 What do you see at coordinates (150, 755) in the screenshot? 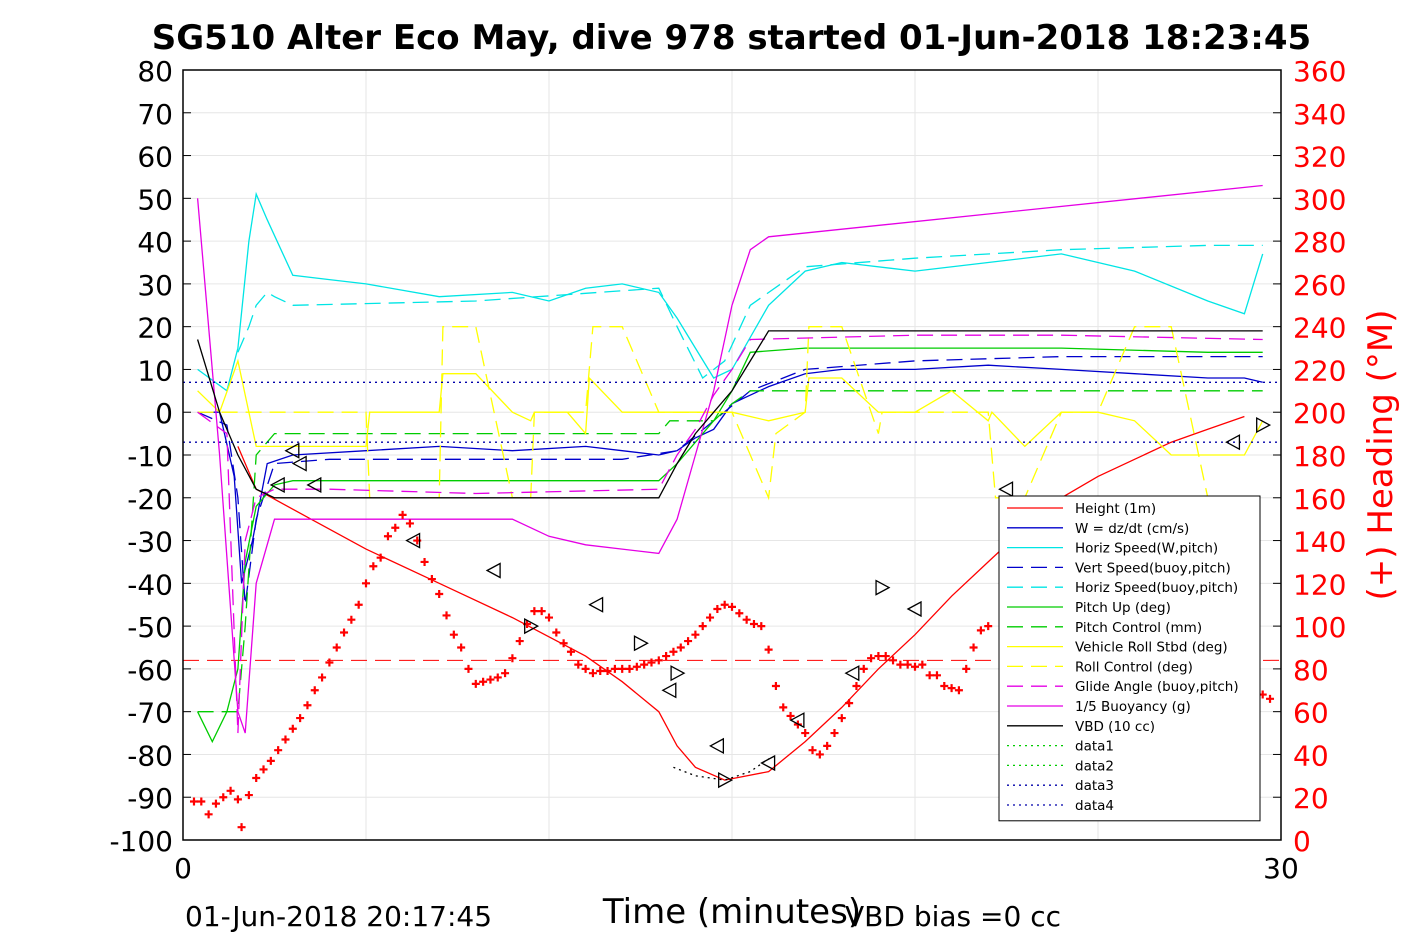
I see `y-tick-label-left: -80` at bounding box center [150, 755].